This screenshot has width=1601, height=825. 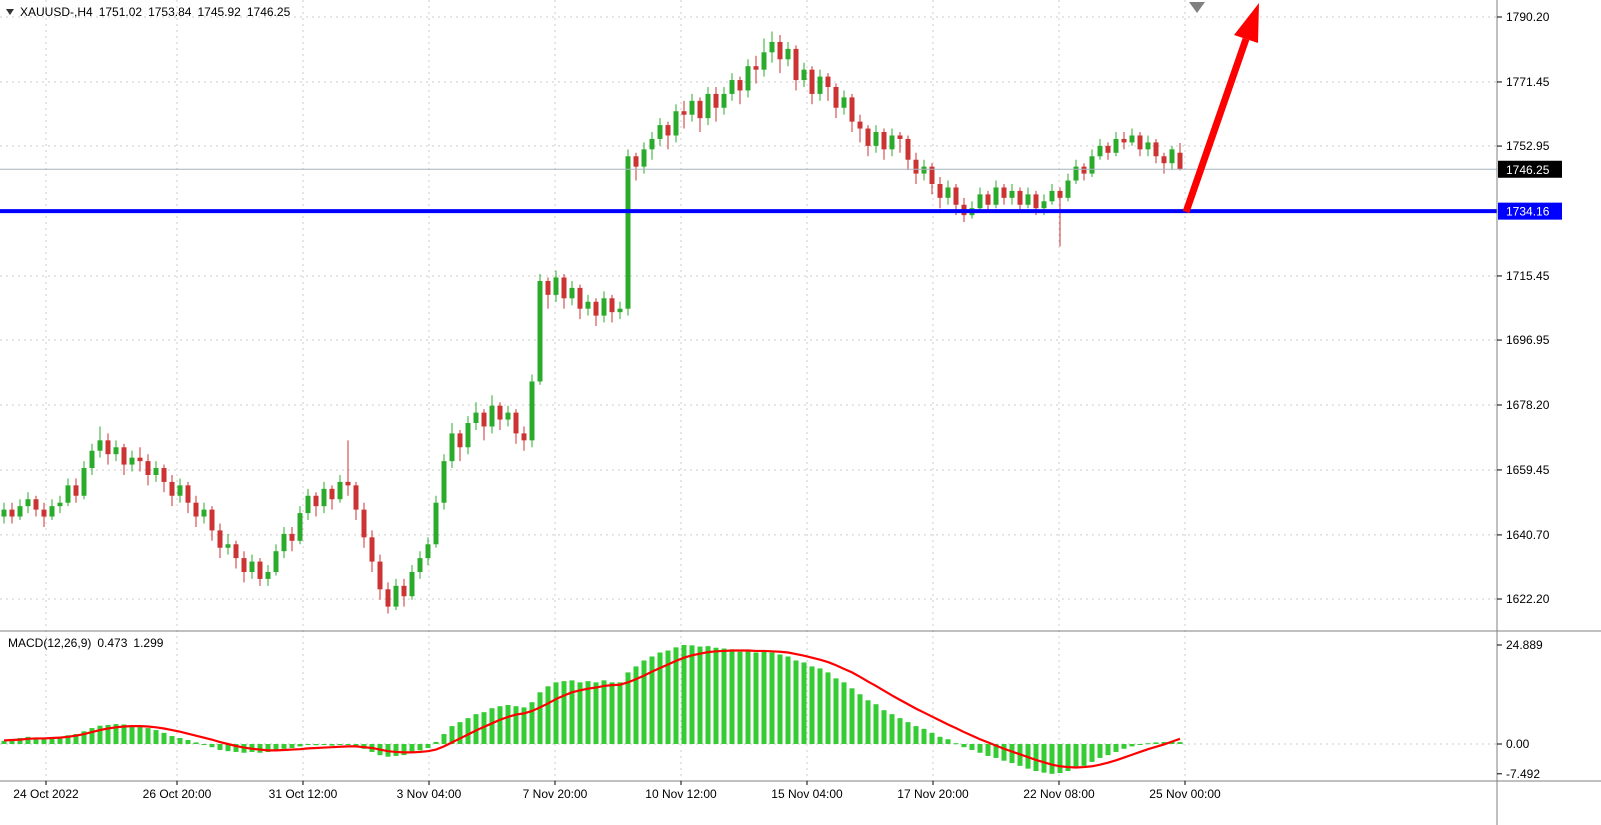 I want to click on symbol-timeframe: XAUUSD-,H4, so click(x=56, y=12).